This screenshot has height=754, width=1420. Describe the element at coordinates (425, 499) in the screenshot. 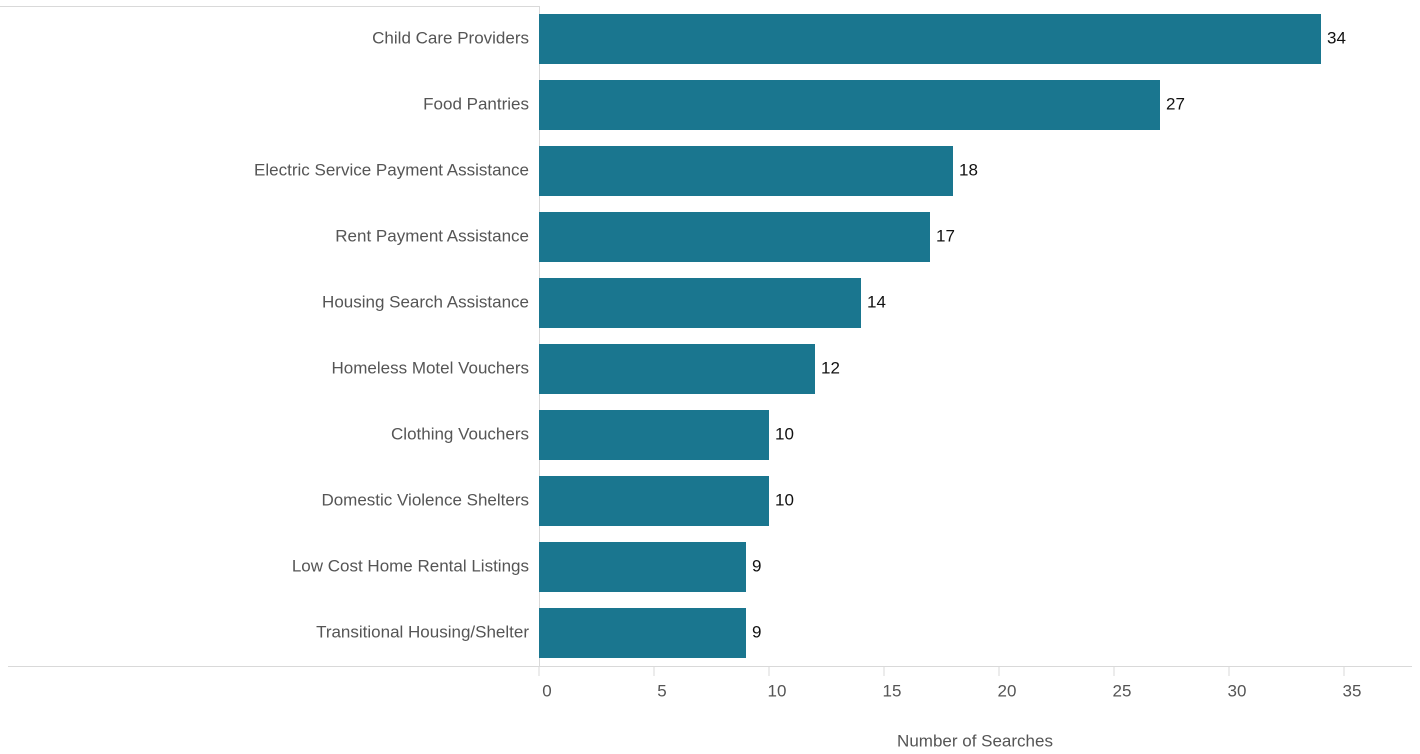

I see `y-tick-label: Domestic Violence Shelters` at that location.